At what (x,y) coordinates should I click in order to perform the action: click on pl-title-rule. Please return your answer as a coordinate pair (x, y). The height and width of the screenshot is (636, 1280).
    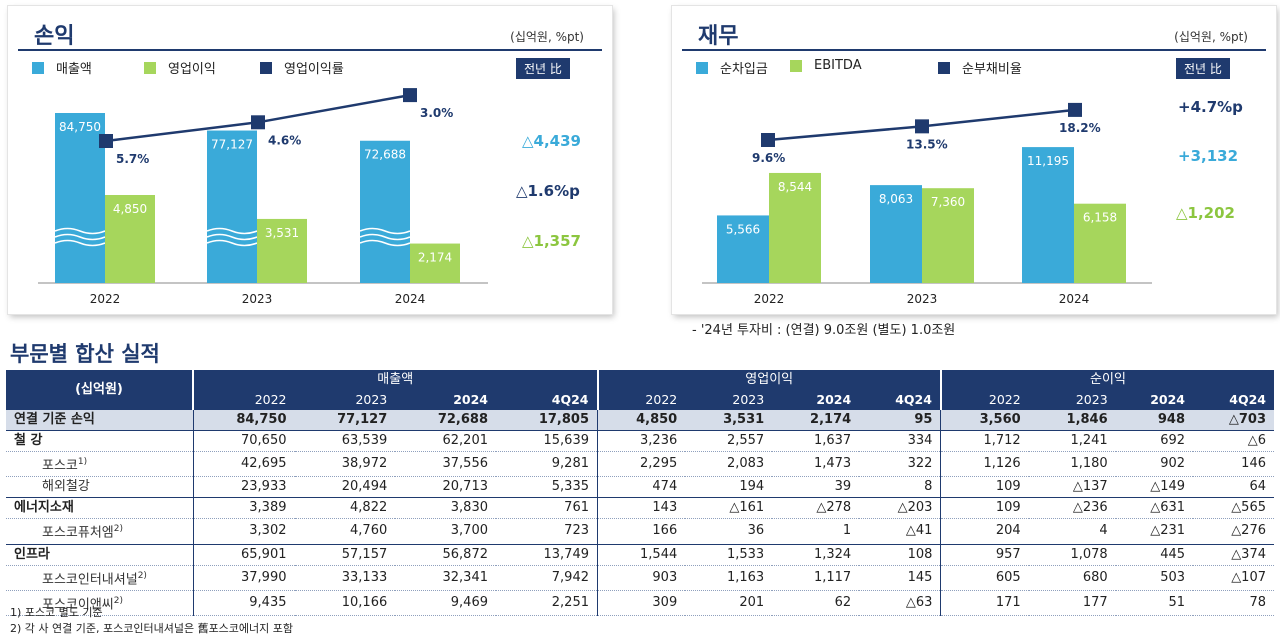
    Looking at the image, I should click on (310, 50).